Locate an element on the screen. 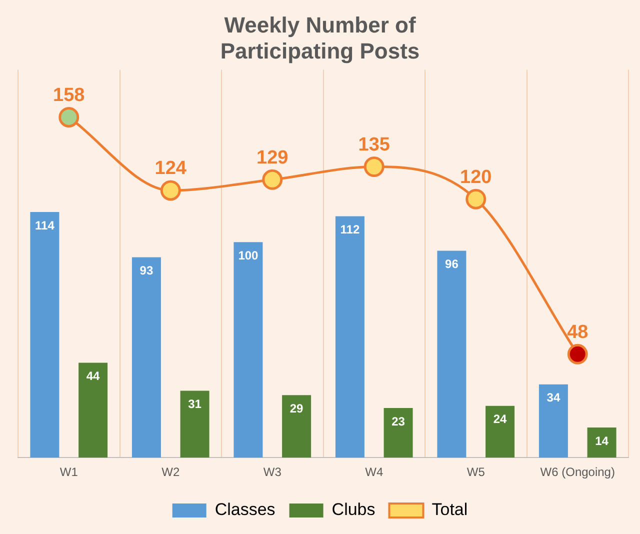  x-tick-label: W3 is located at coordinates (272, 472).